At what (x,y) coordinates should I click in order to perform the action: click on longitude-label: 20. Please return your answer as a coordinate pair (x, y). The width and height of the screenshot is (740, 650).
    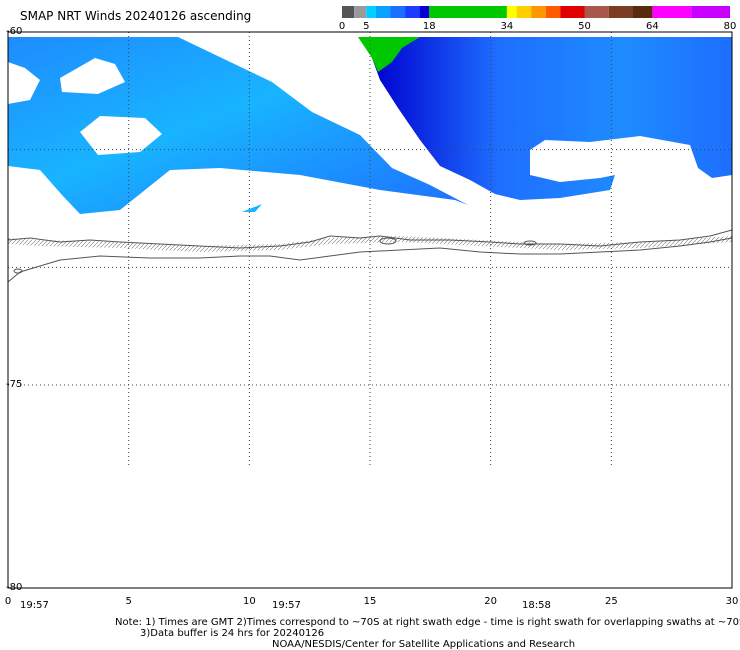
    Looking at the image, I should click on (491, 601).